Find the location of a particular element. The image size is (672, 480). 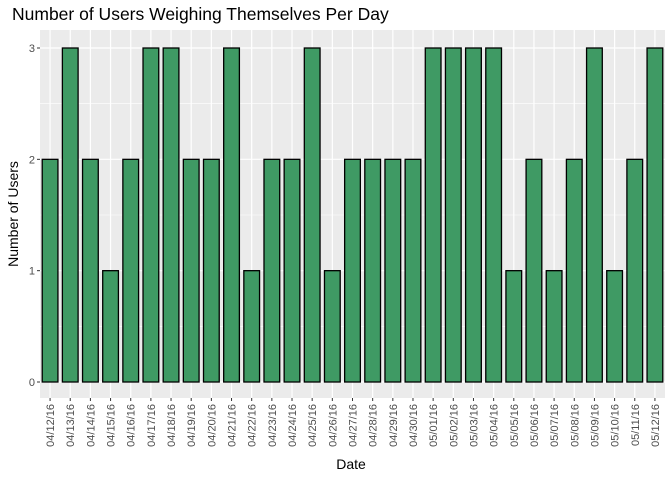

x-tick-label: 05/05/16 is located at coordinates (515, 425).